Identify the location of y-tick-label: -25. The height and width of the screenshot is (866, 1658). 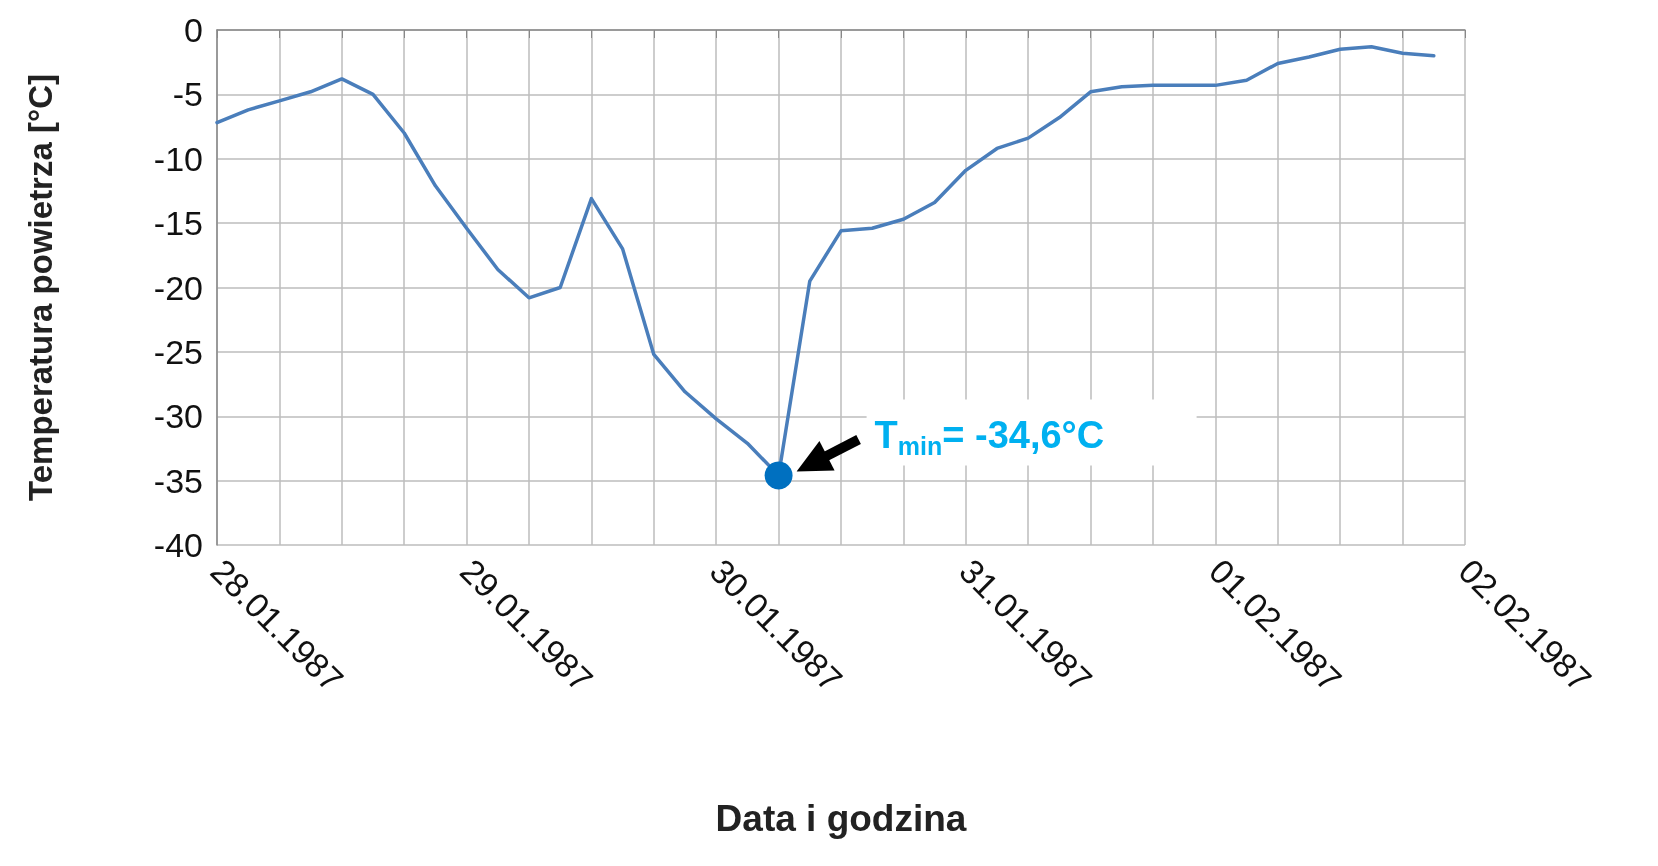
(178, 351).